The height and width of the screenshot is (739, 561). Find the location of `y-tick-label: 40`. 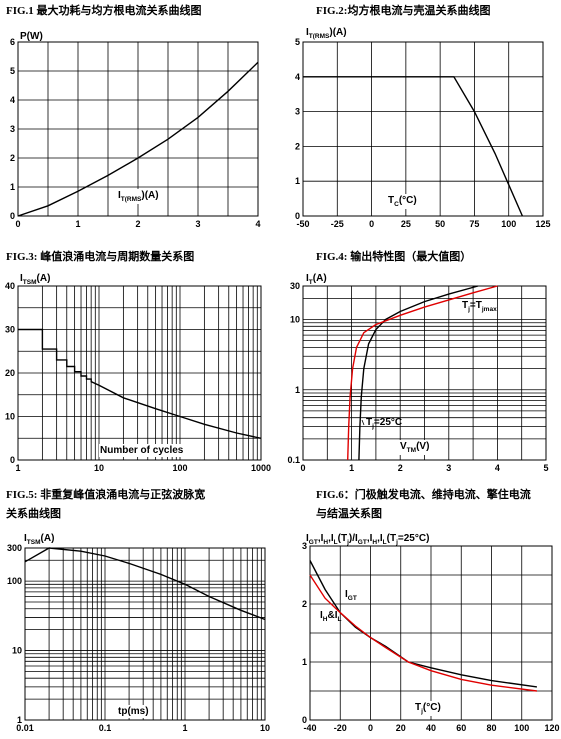

y-tick-label: 40 is located at coordinates (10, 286).